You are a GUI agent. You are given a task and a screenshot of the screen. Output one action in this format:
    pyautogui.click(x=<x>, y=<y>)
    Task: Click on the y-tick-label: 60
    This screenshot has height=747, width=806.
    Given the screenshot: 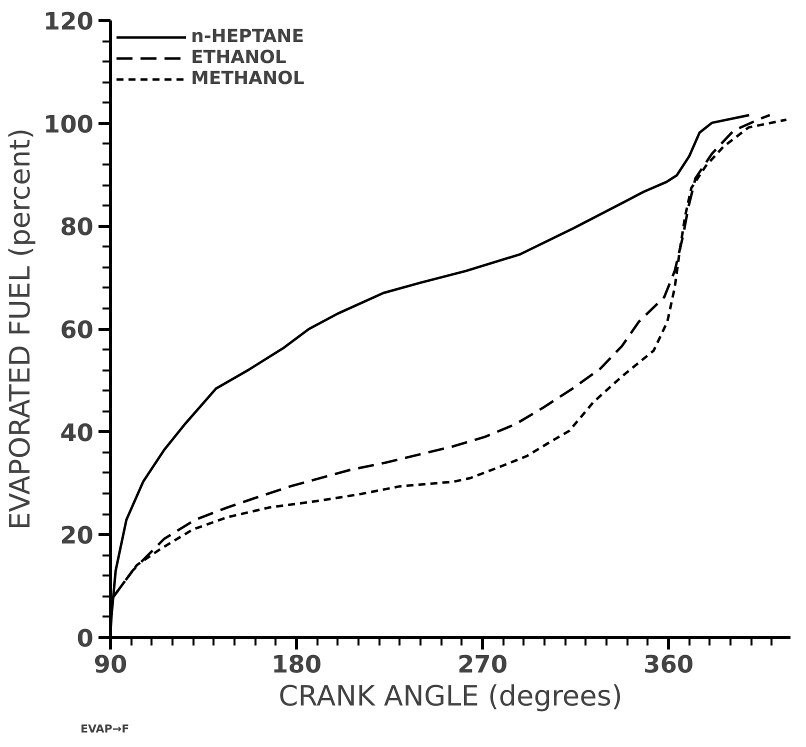 What is the action you would take?
    pyautogui.click(x=77, y=330)
    